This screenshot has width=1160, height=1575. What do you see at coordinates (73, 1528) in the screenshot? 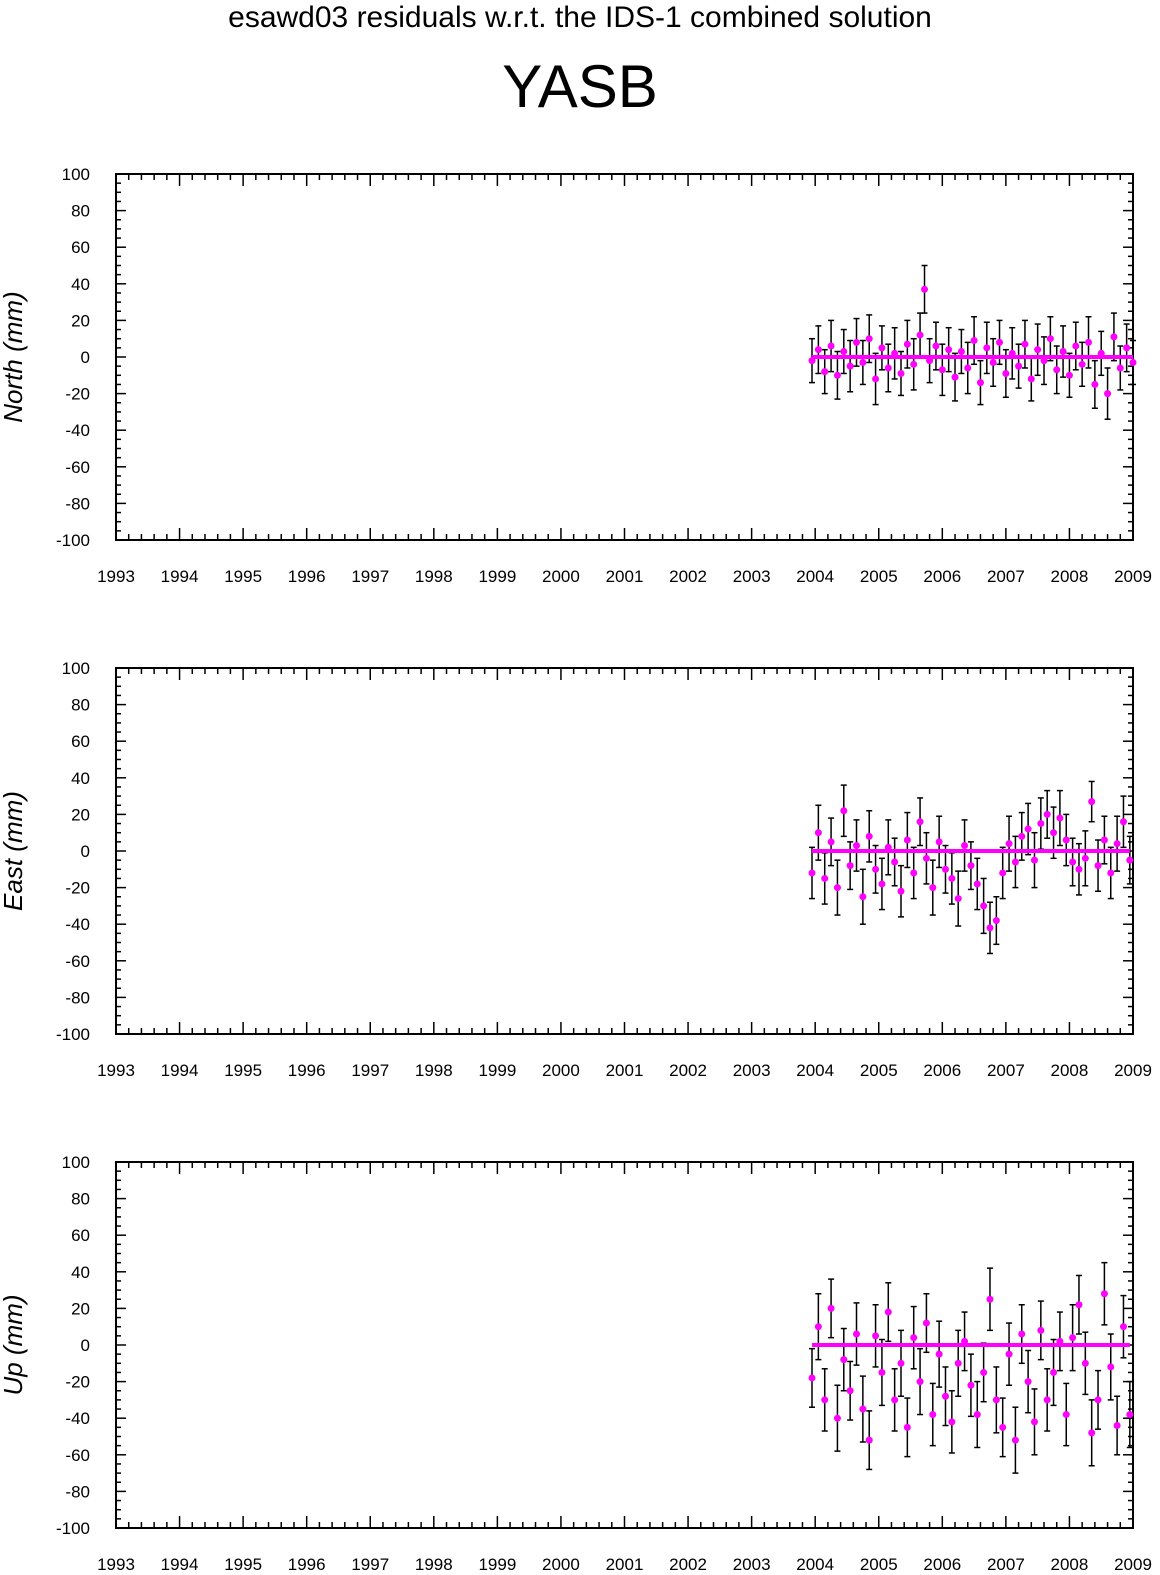
I see `up-y-tick-label: -100` at bounding box center [73, 1528].